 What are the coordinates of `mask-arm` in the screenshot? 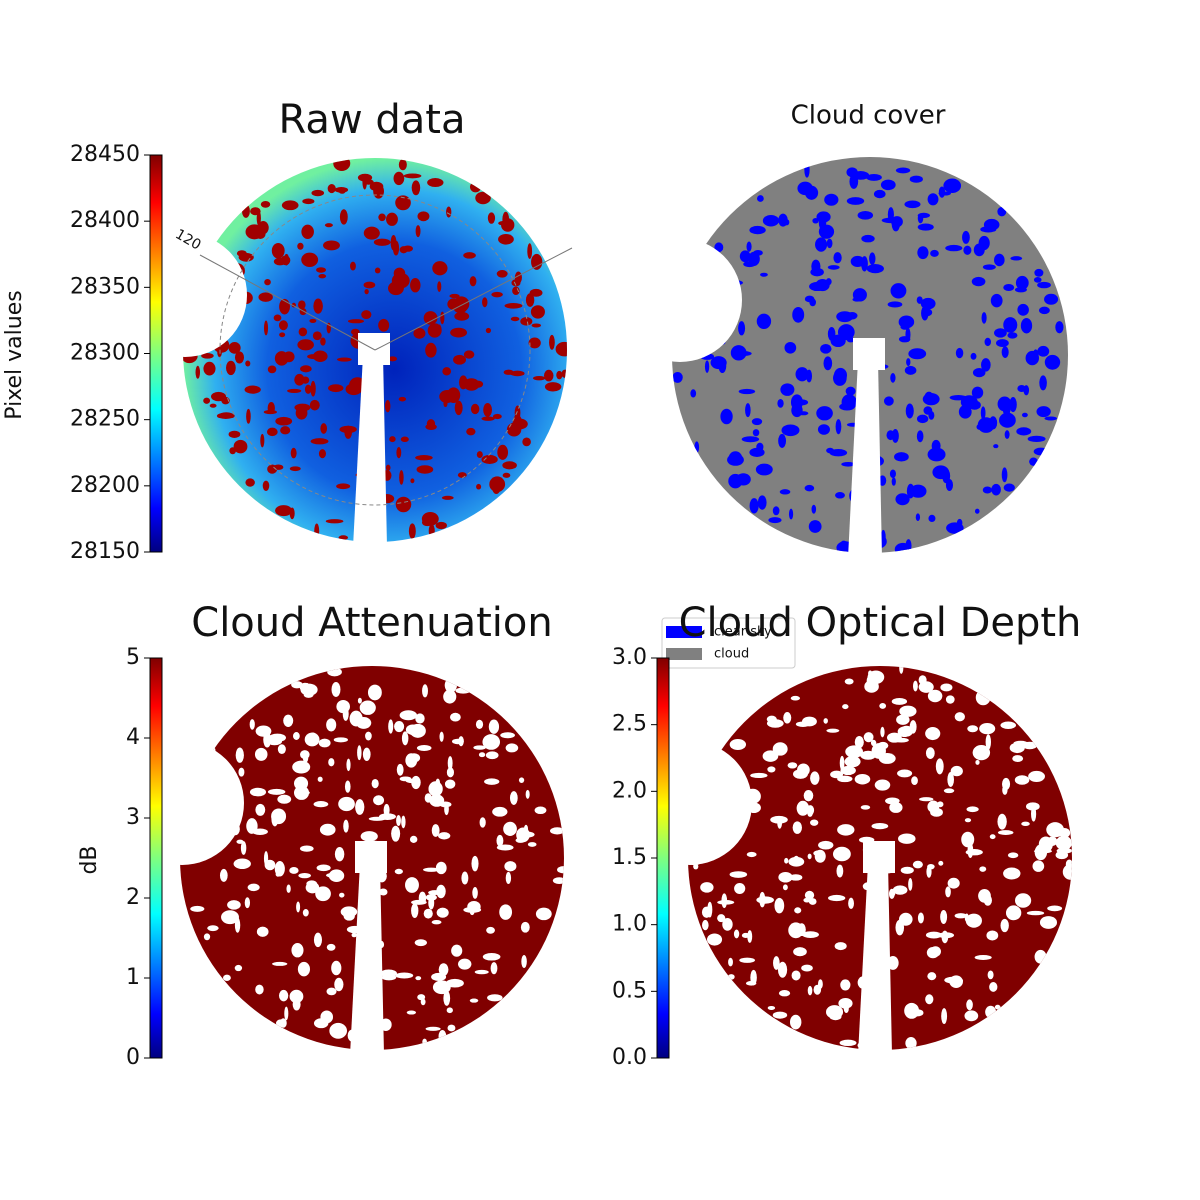 It's located at (370, 451).